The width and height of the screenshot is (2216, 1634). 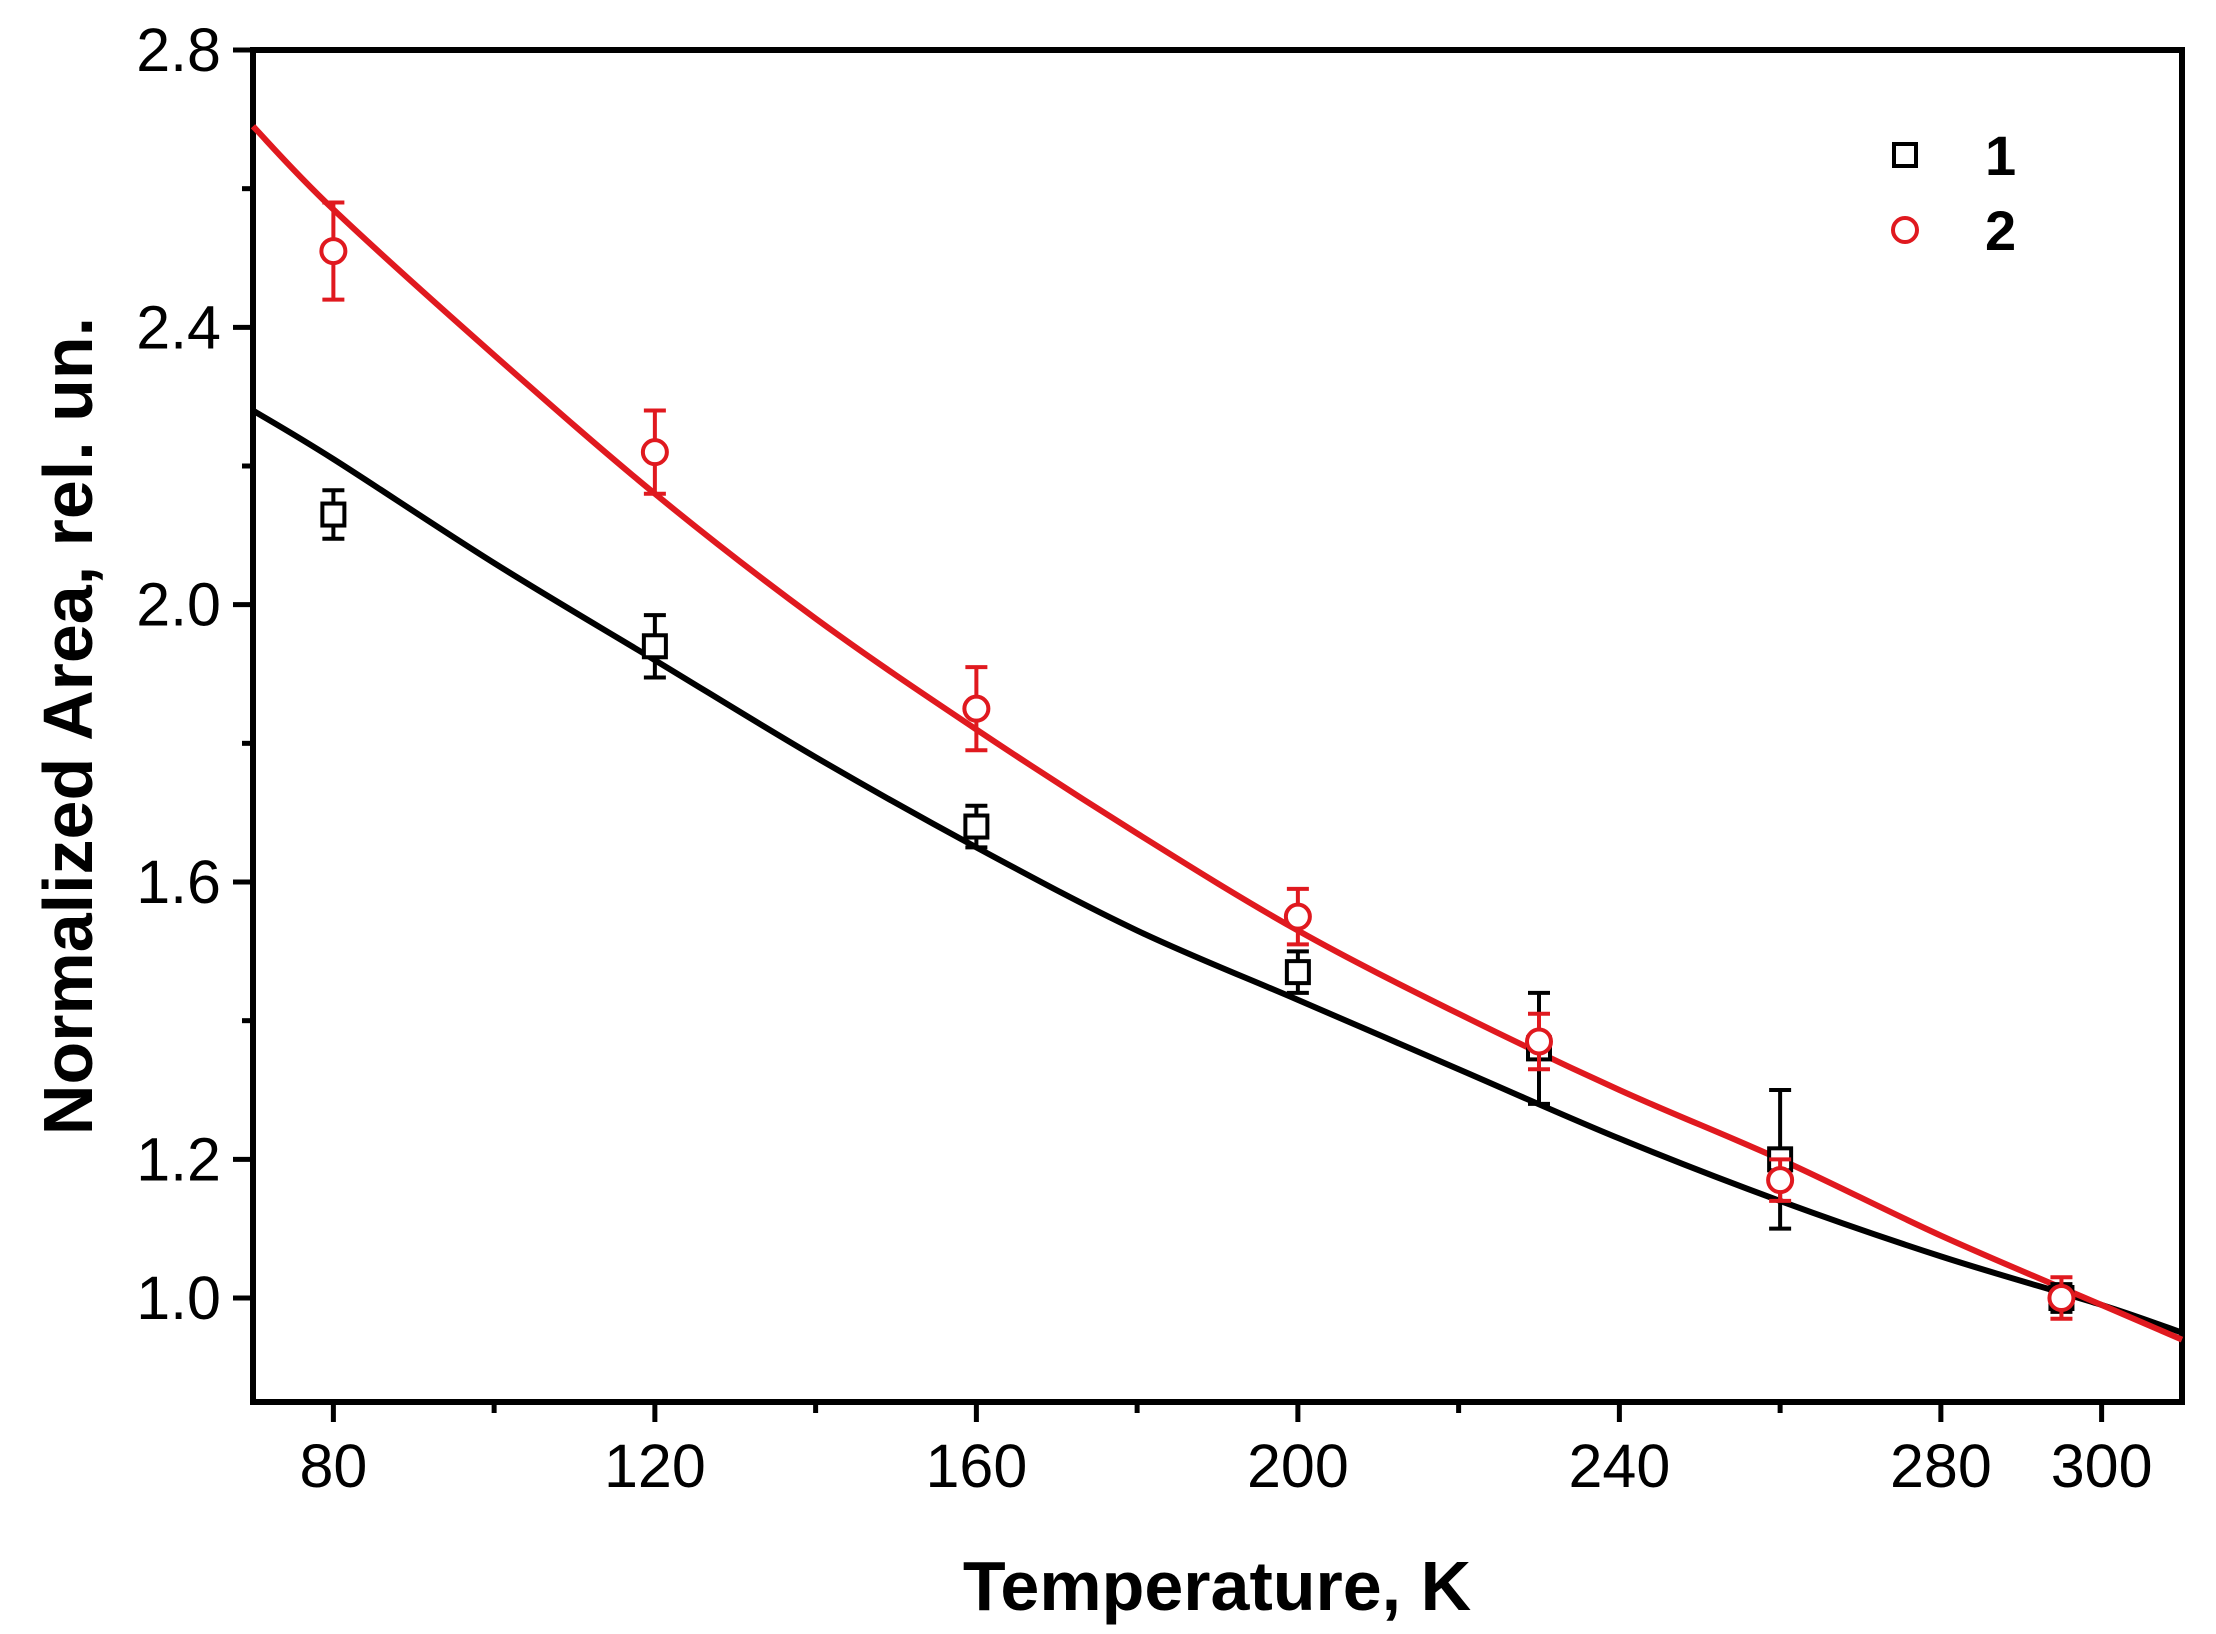 What do you see at coordinates (178, 882) in the screenshot?
I see `y-tick-label: 1.6` at bounding box center [178, 882].